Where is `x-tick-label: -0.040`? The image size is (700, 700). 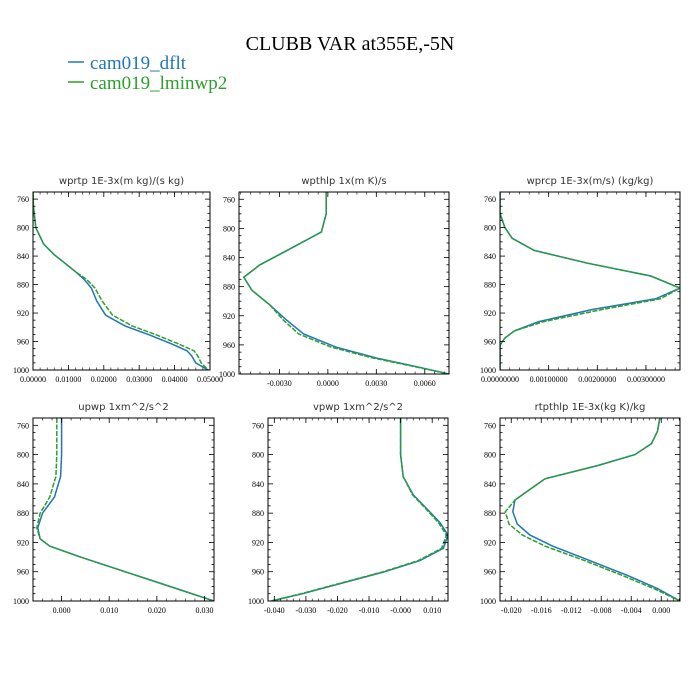
x-tick-label: -0.040 is located at coordinates (274, 610).